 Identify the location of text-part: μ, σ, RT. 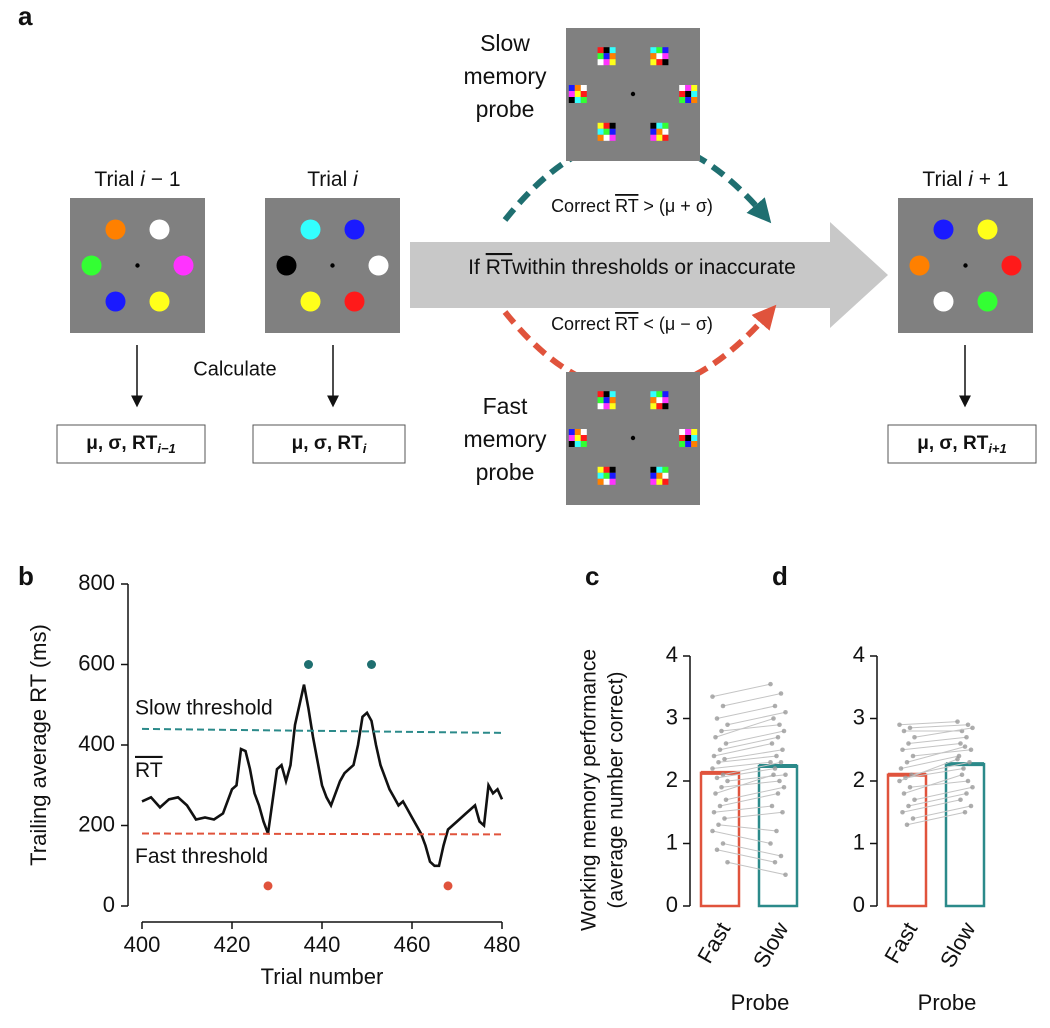
(327, 443).